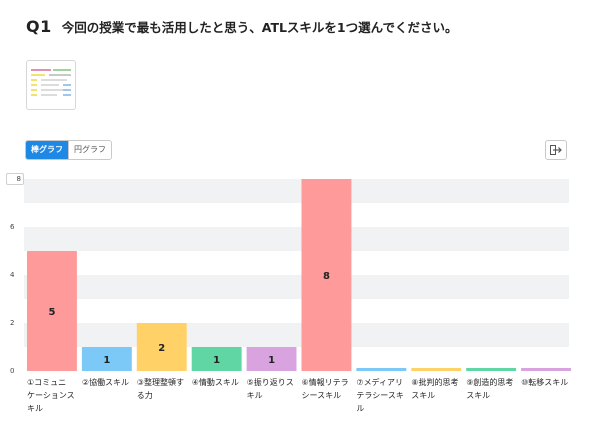 This screenshot has height=430, width=597. I want to click on x-tick-label: テラシースキ, so click(379, 395).